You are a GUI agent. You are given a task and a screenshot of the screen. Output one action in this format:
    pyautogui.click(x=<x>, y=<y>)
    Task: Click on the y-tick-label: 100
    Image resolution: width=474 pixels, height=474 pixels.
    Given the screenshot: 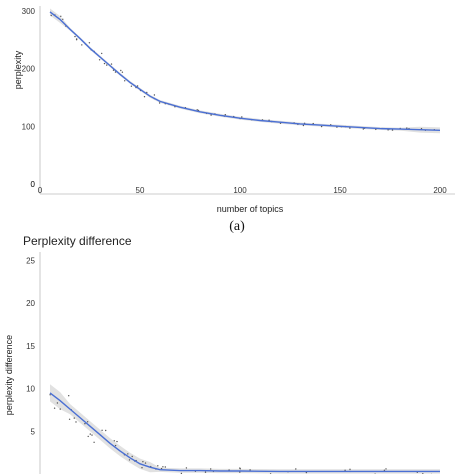 What is the action you would take?
    pyautogui.click(x=29, y=126)
    